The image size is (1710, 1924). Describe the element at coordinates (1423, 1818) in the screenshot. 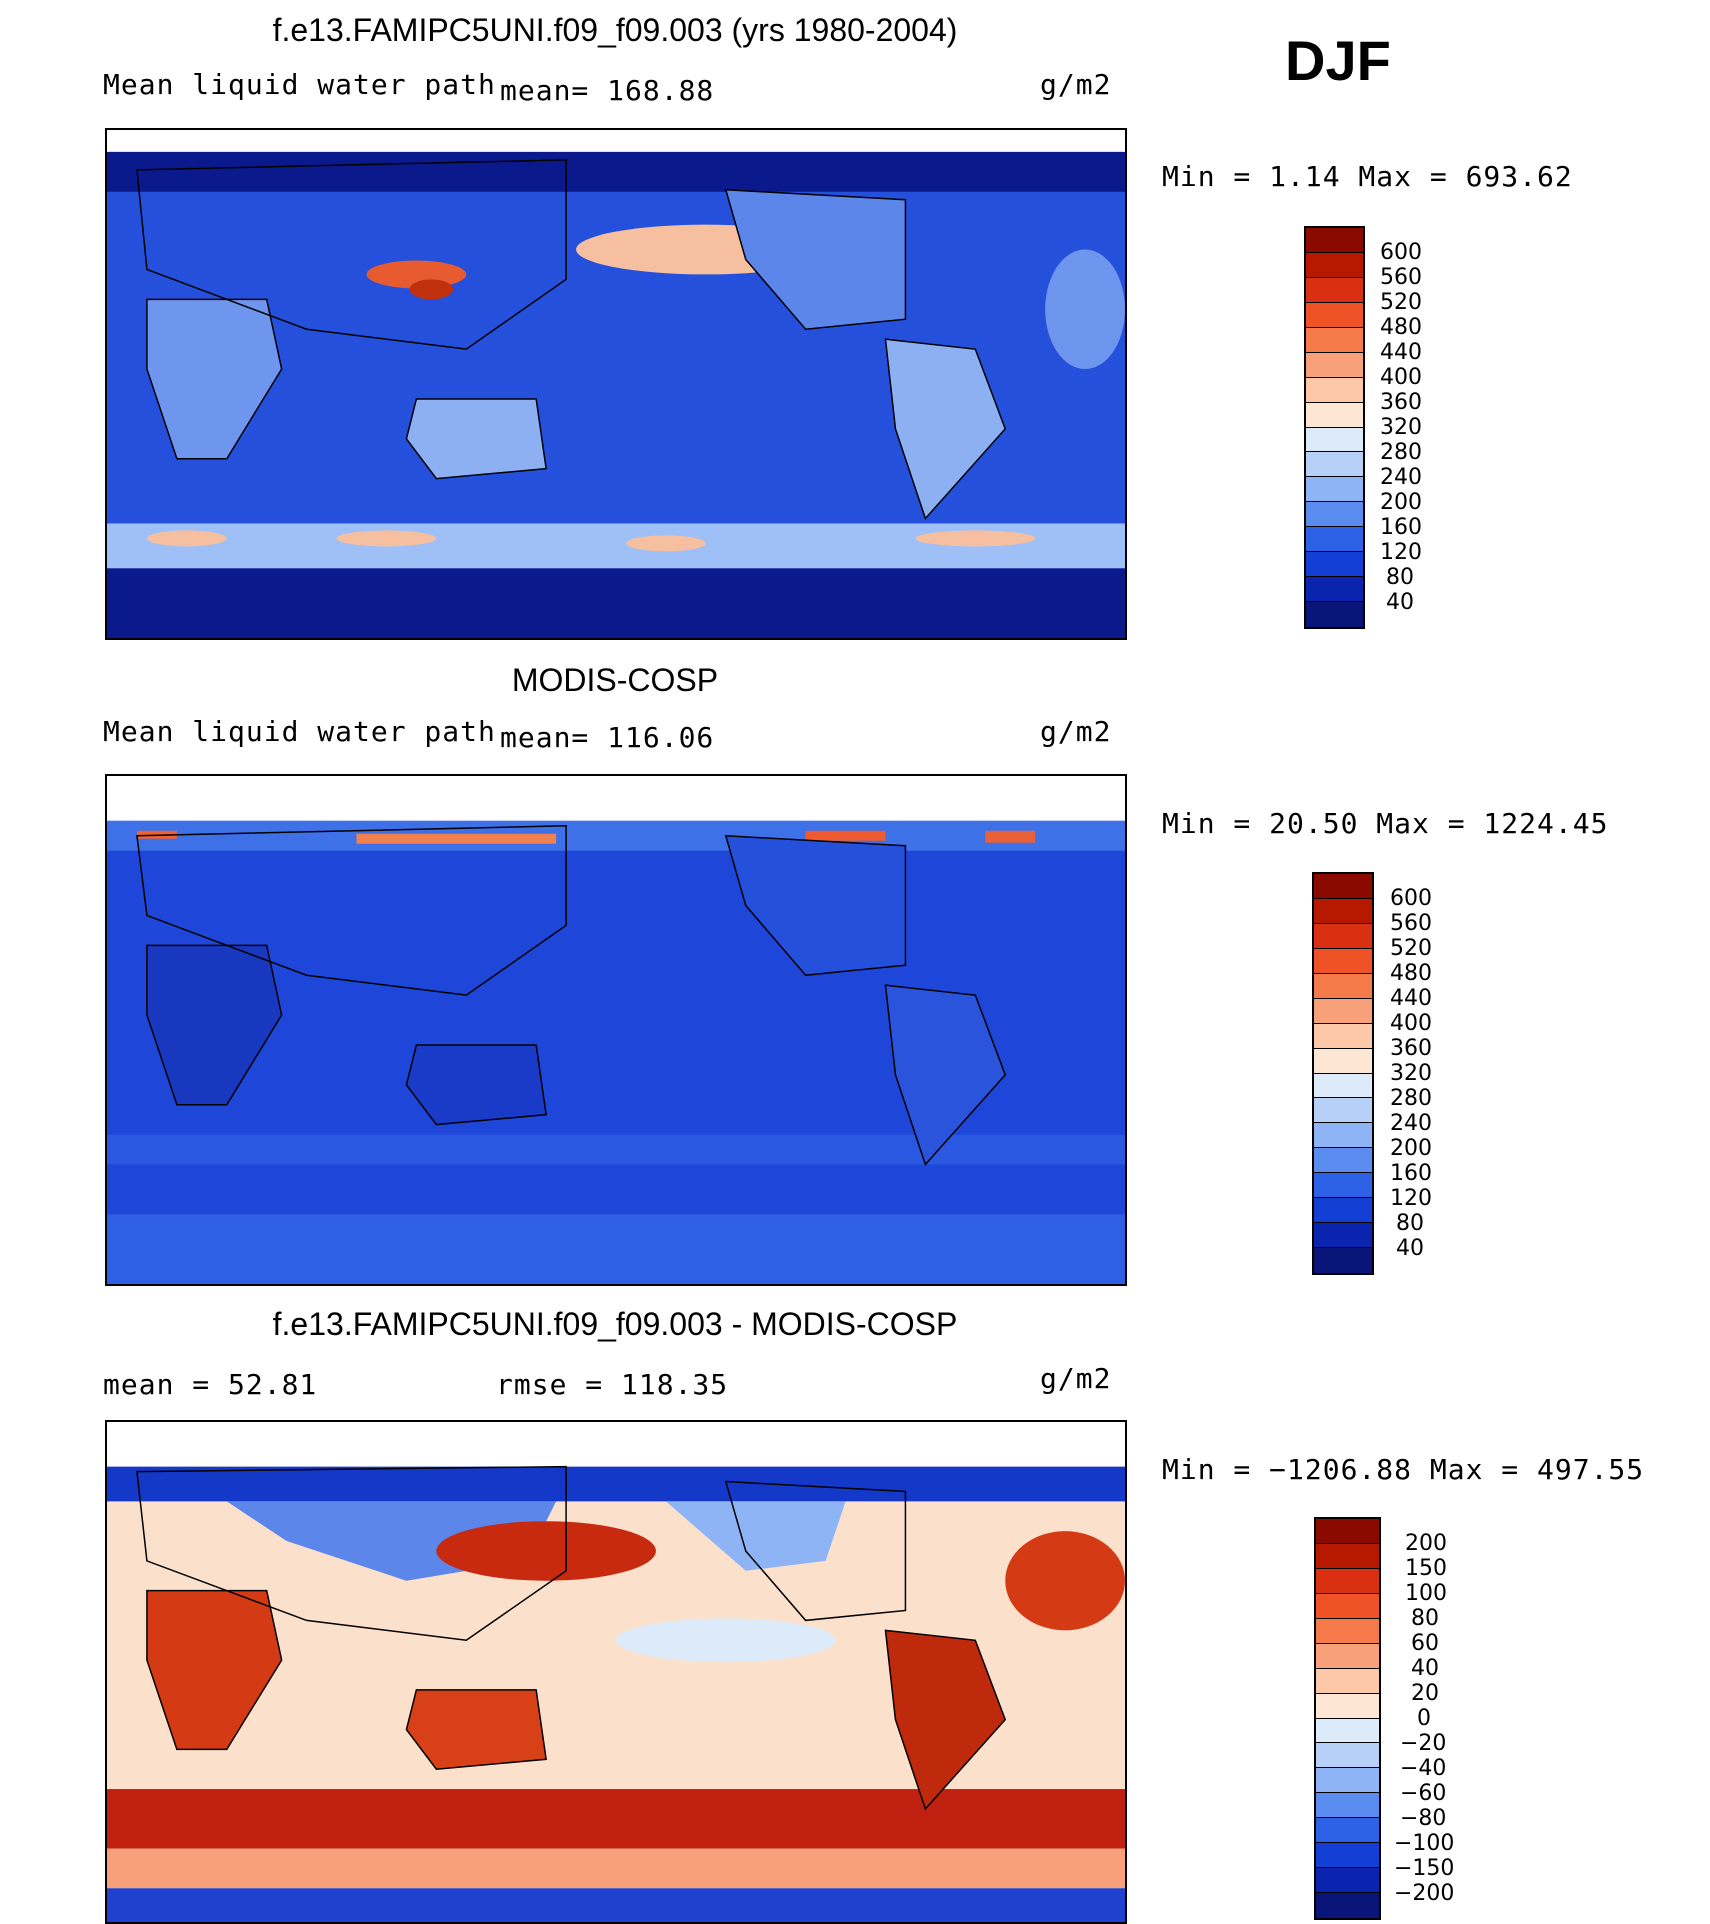

I see `panel3-cbar-tick: −80` at that location.